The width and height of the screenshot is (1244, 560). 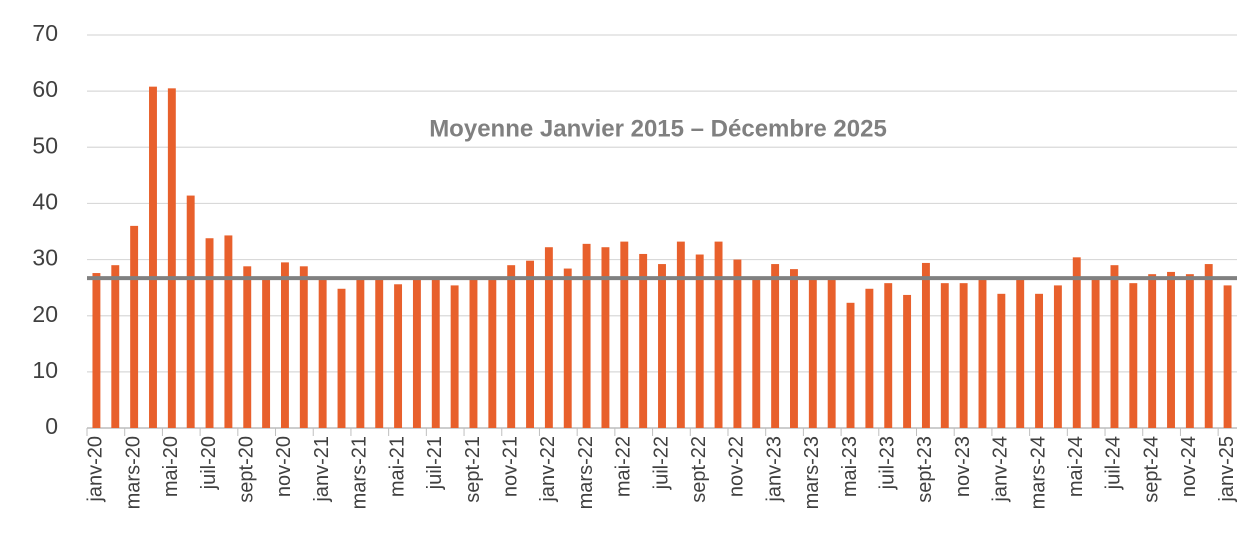 I want to click on x-tick-label: nov-21, so click(x=510, y=466).